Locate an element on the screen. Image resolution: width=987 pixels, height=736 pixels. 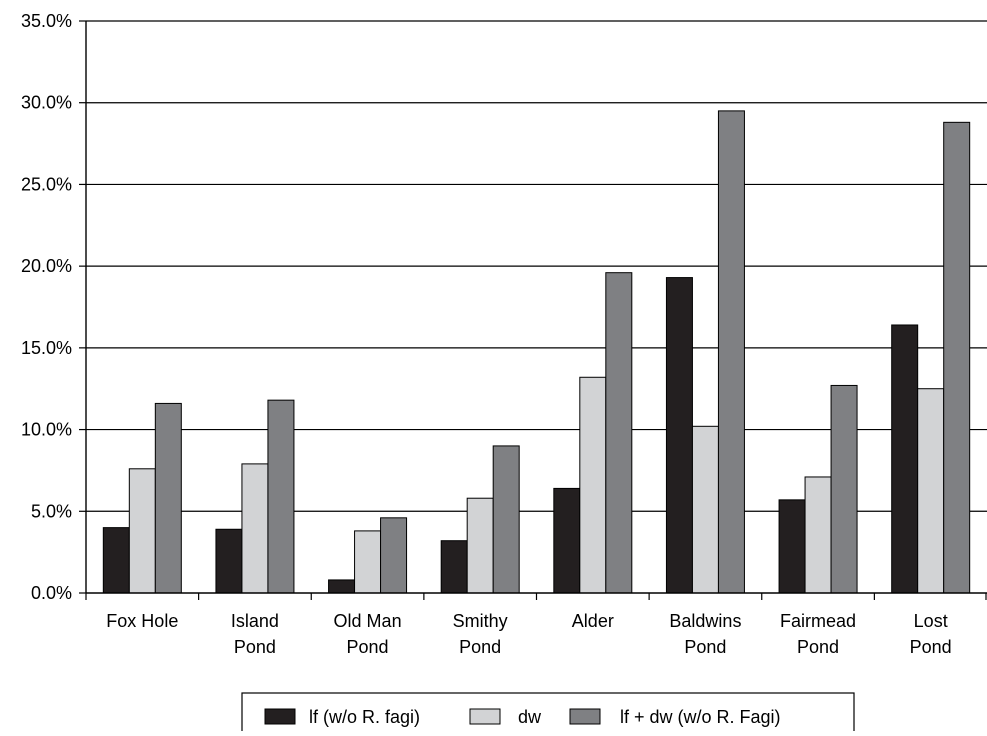
y-tick-label: 5.0% is located at coordinates (51, 511).